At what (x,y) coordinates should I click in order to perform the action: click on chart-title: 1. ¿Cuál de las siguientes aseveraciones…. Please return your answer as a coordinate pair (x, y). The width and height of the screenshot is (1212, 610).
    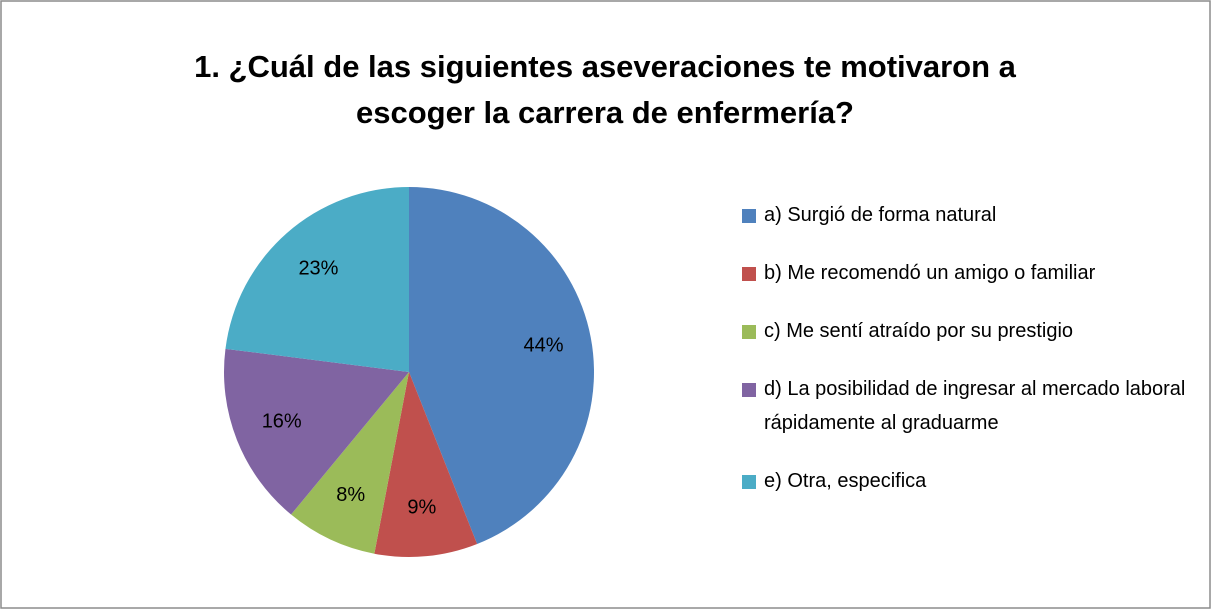
    Looking at the image, I should click on (605, 89).